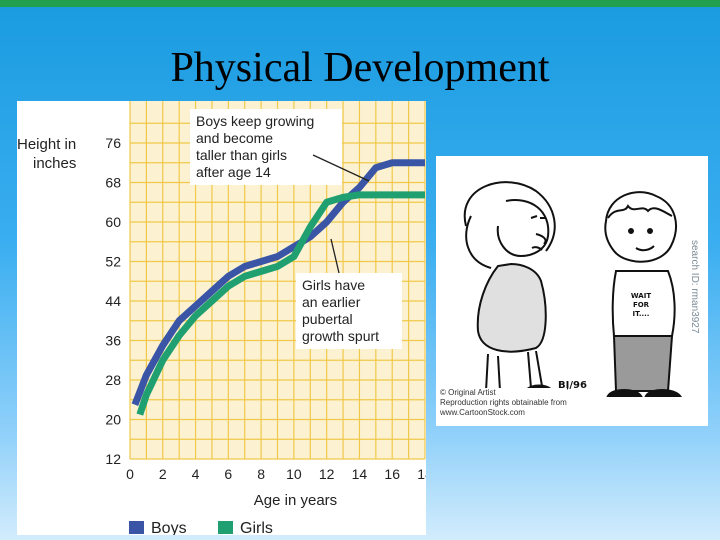 The image size is (720, 540). I want to click on y-tick-label: 76, so click(113, 143).